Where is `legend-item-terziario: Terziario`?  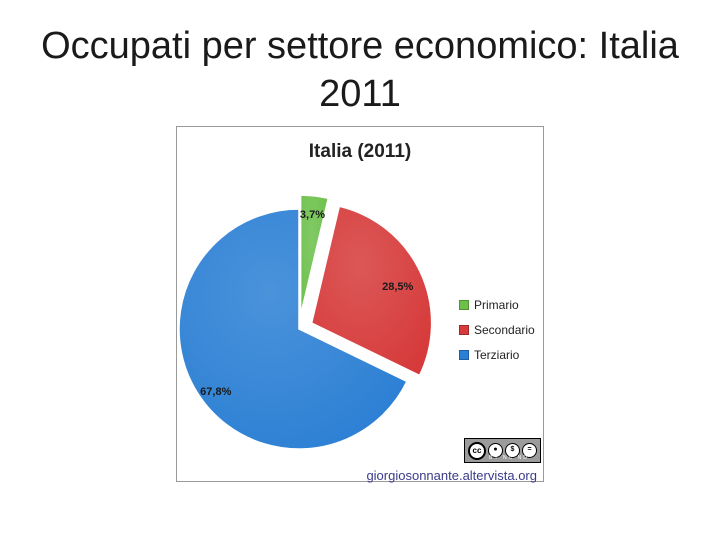
legend-item-terziario: Terziario is located at coordinates (497, 354).